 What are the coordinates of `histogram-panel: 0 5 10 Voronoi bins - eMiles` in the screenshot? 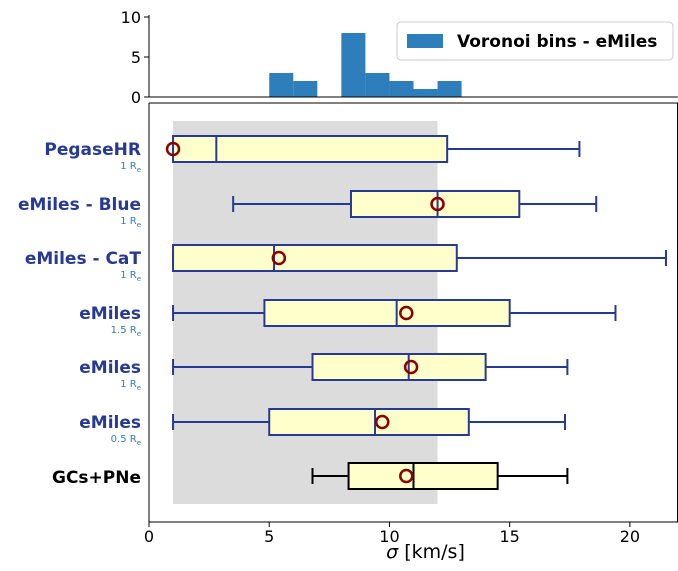 It's located at (399, 57).